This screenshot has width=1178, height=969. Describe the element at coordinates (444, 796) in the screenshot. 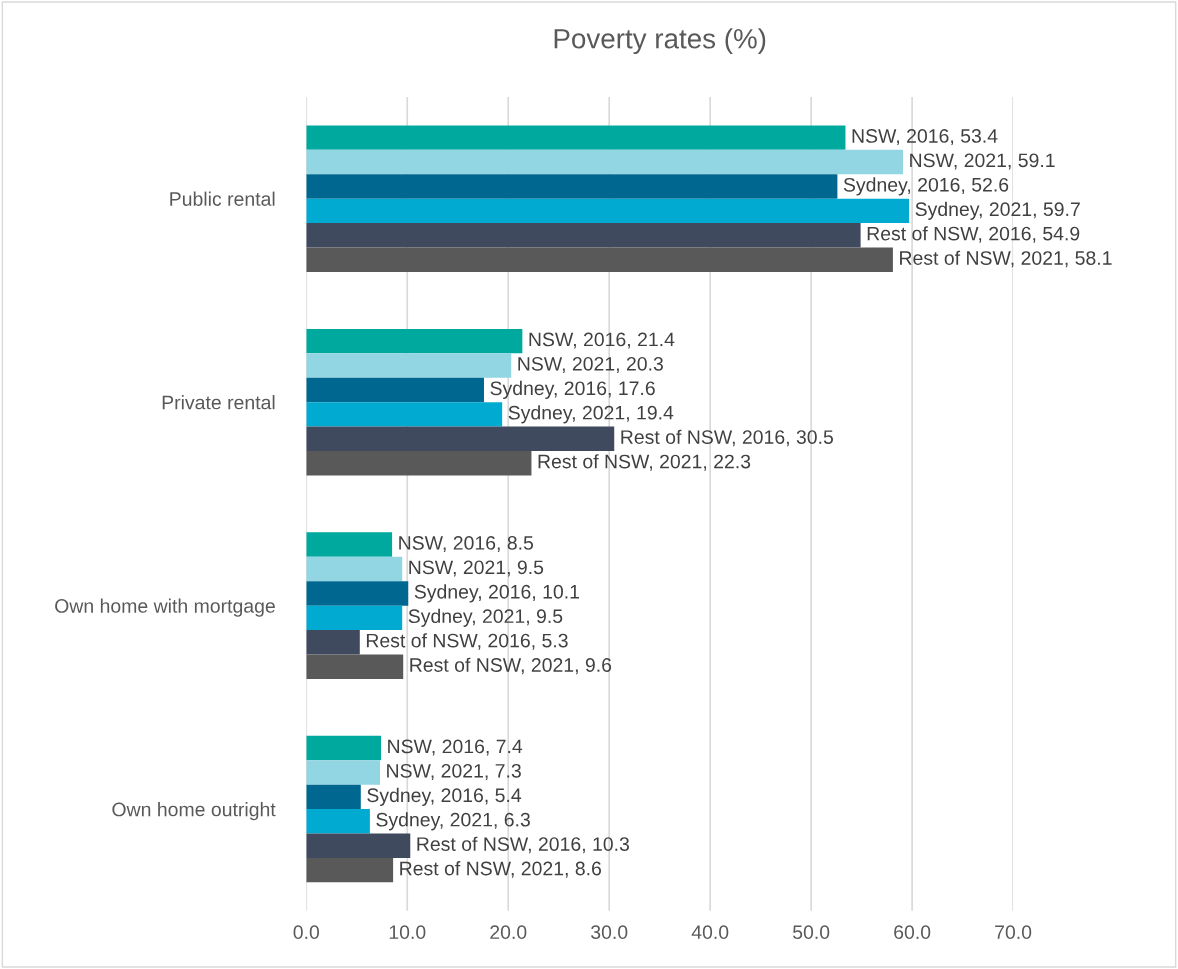

I see `data-label: Sydney, 2016, 5.4` at that location.